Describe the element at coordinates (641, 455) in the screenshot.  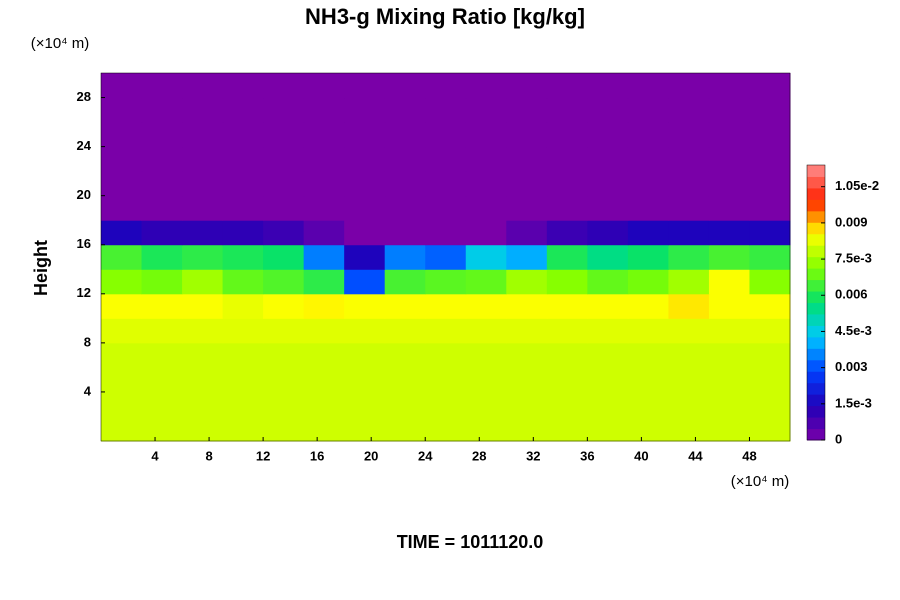
I see `x-tick-label: 40` at that location.